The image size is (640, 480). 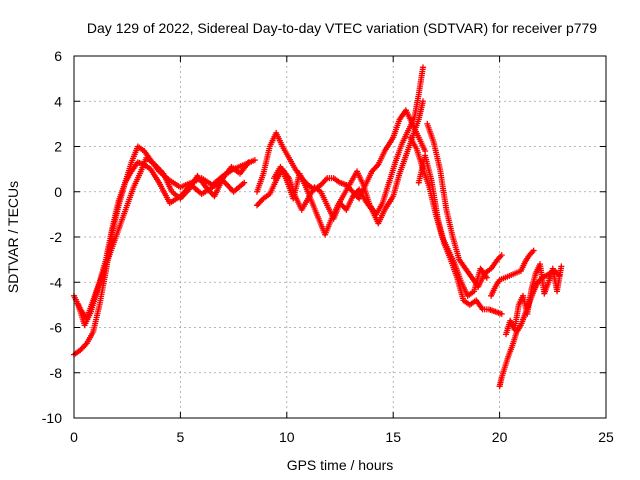 I want to click on series-track-d, so click(x=341, y=154).